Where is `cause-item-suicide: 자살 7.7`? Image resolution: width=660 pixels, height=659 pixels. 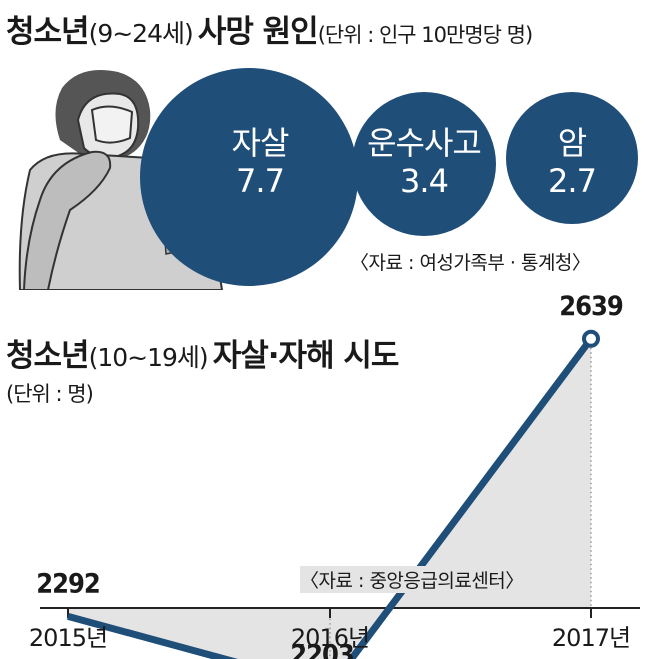 cause-item-suicide: 자살 7.7 is located at coordinates (260, 162).